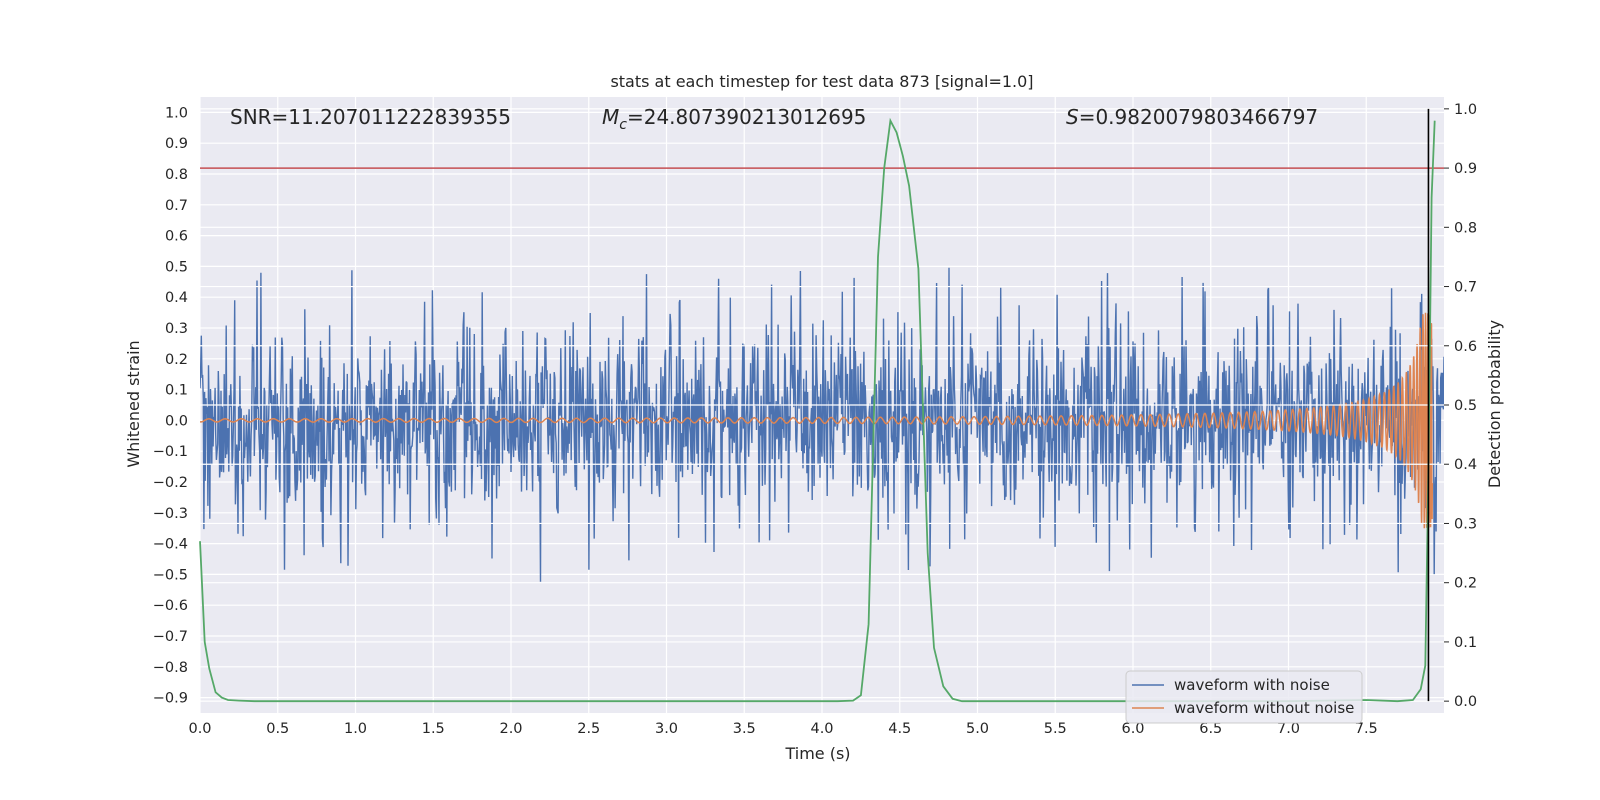 The height and width of the screenshot is (800, 1600). What do you see at coordinates (176, 298) in the screenshot?
I see `y-tick-label: 0.4` at bounding box center [176, 298].